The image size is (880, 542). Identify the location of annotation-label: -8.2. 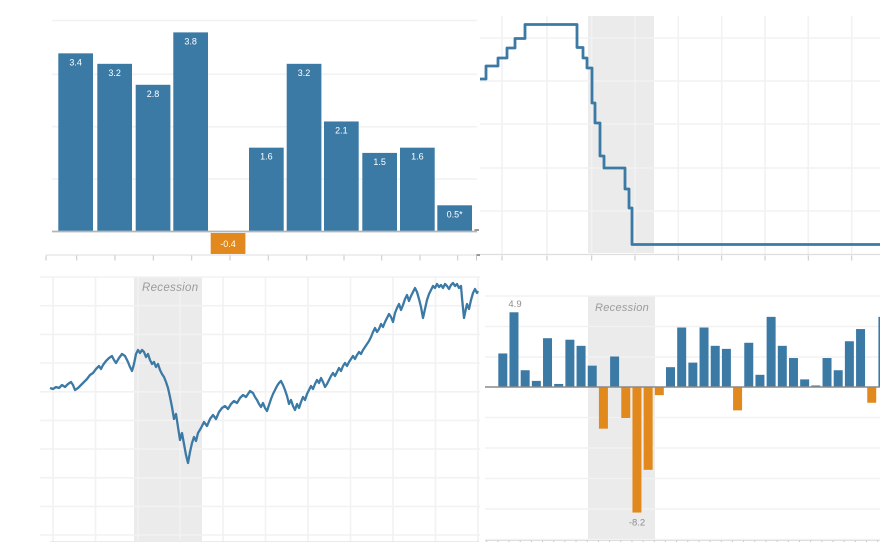
(637, 523).